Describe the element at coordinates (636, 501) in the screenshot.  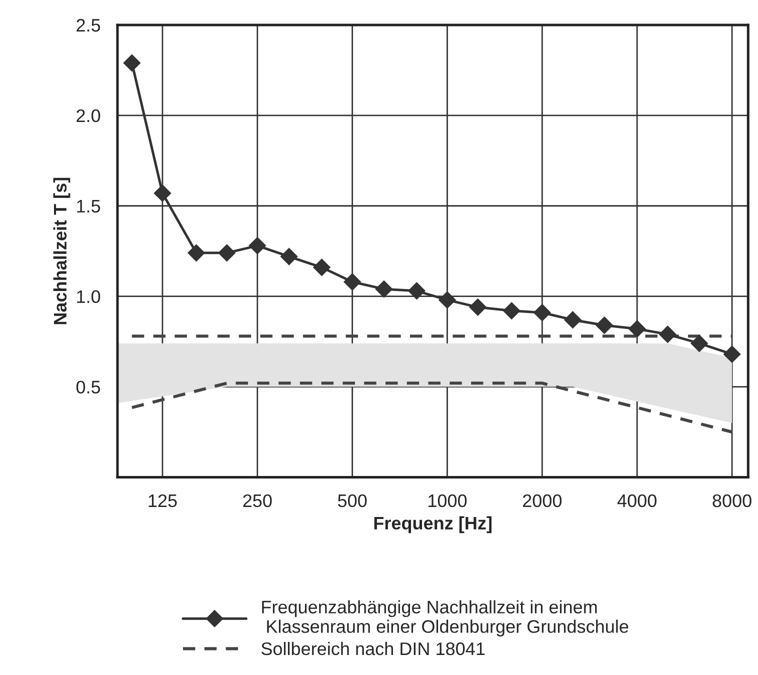
I see `x-tick-label: 4000` at that location.